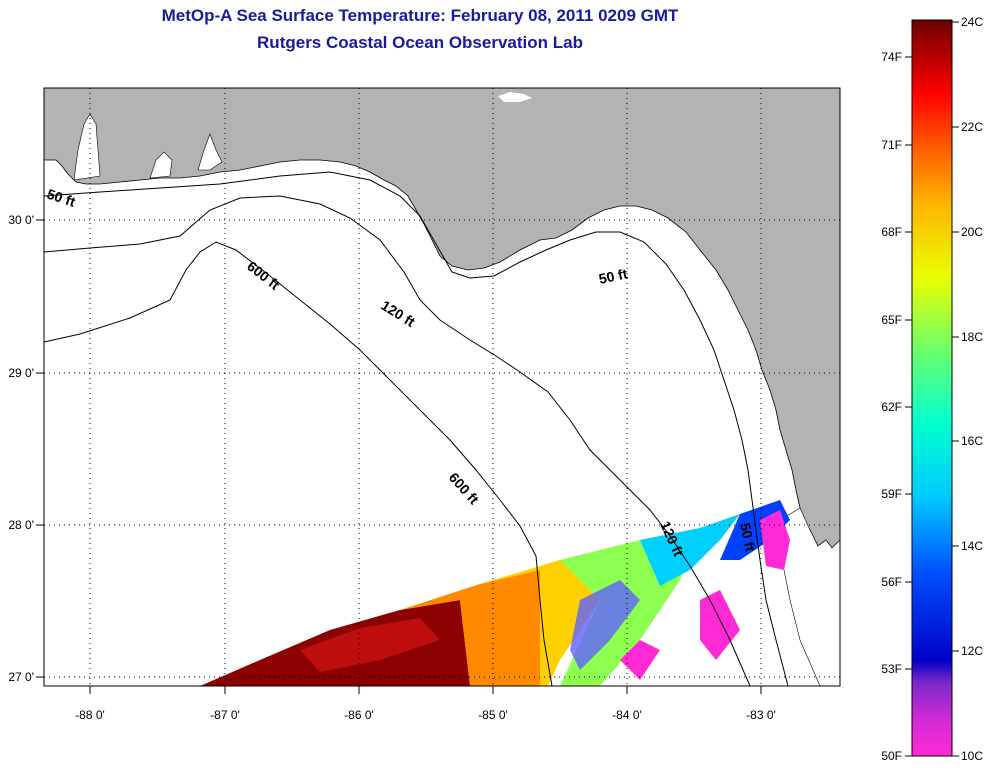 The width and height of the screenshot is (992, 770). What do you see at coordinates (21, 373) in the screenshot?
I see `lat-tick-label: 29 0'` at bounding box center [21, 373].